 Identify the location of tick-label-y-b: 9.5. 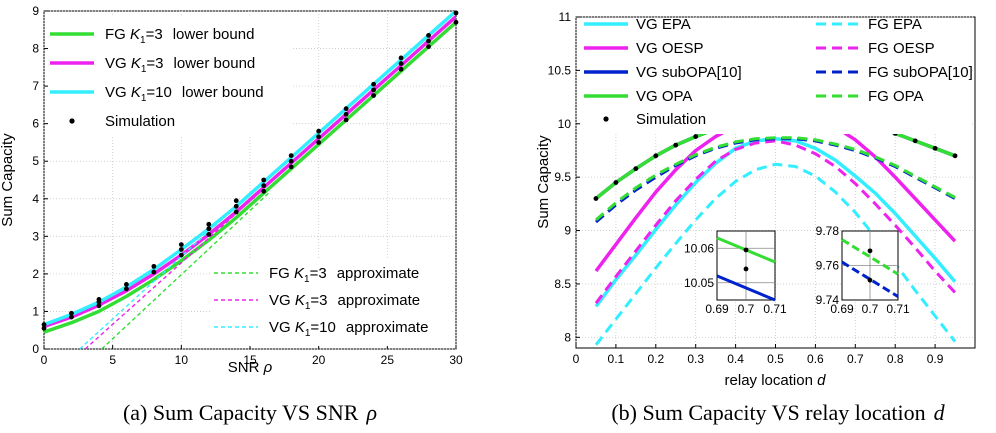
(562, 177).